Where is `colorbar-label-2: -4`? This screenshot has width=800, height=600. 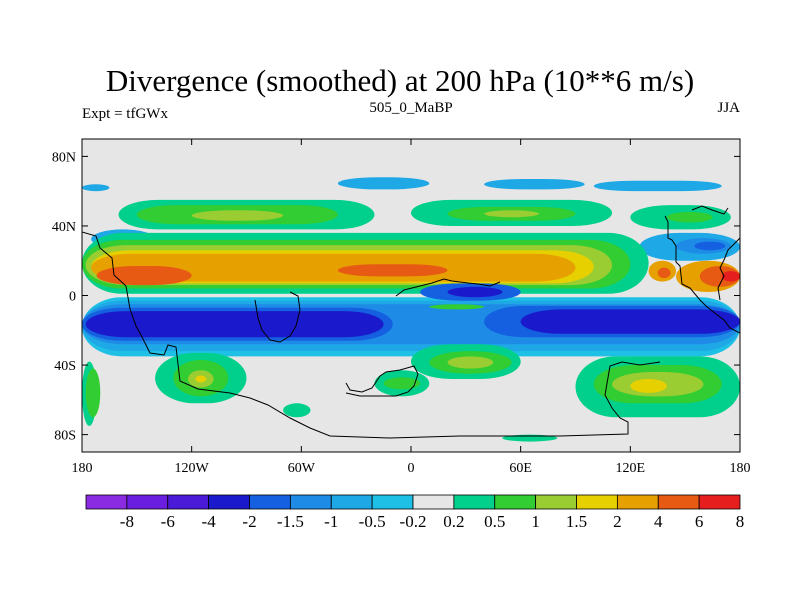
colorbar-label-2: -4 is located at coordinates (209, 521).